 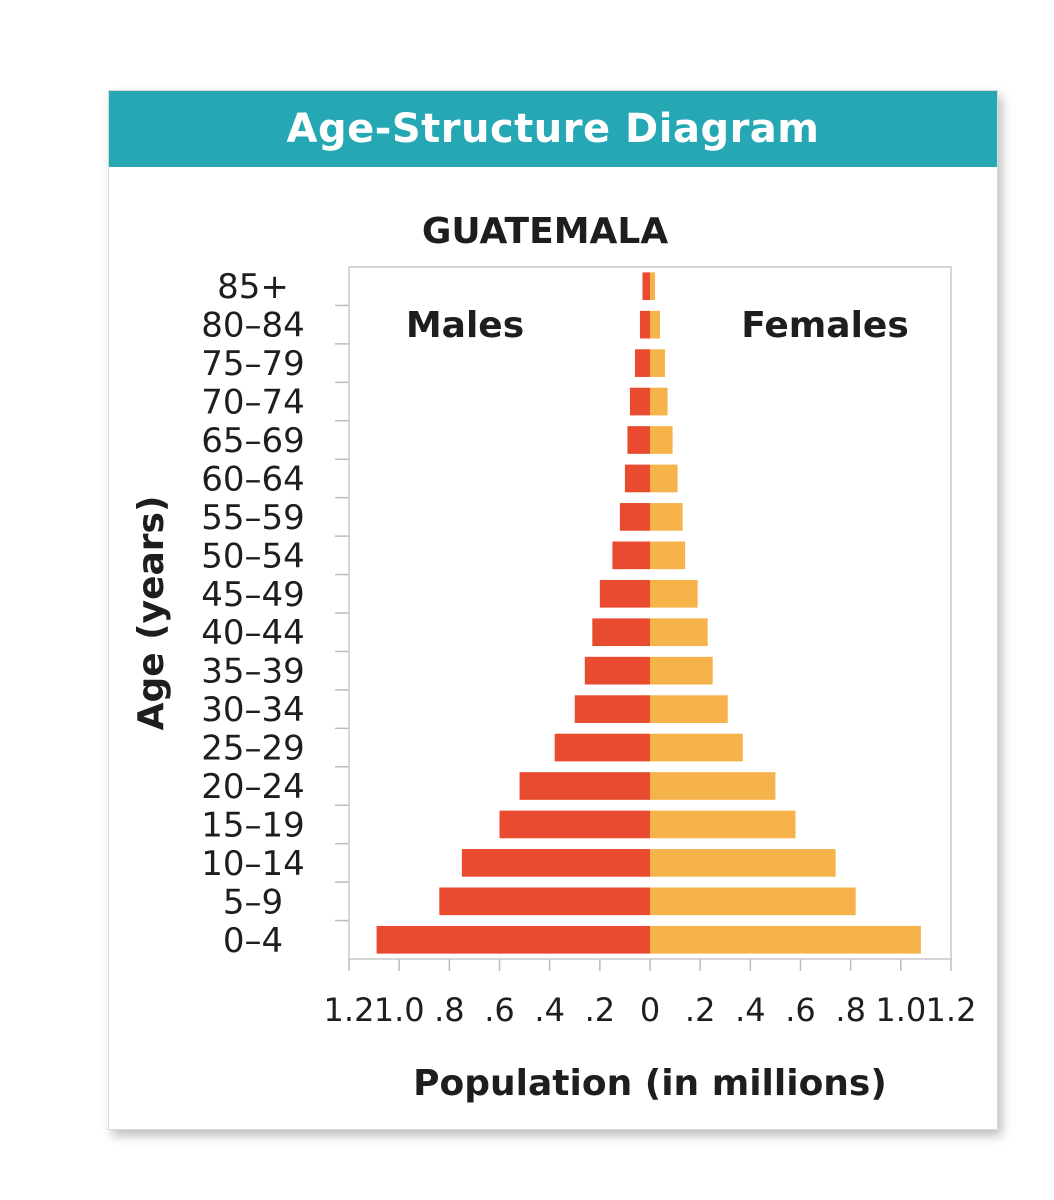 What do you see at coordinates (545, 231) in the screenshot?
I see `chart-title: GUATEMALA` at bounding box center [545, 231].